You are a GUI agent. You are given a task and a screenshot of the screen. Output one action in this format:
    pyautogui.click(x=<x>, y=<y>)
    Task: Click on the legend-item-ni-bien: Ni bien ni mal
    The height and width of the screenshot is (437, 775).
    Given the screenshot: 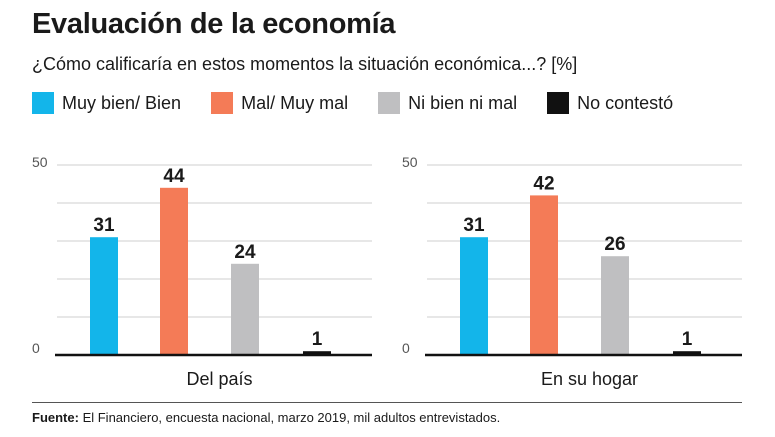 What is the action you would take?
    pyautogui.click(x=447, y=103)
    